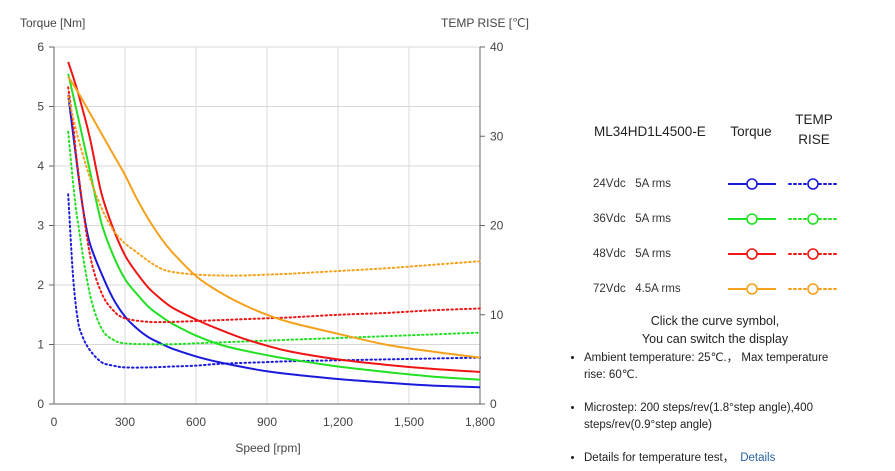 The width and height of the screenshot is (895, 471). Describe the element at coordinates (710, 183) in the screenshot. I see `legend-row: 24Vdc 5A rms` at that location.